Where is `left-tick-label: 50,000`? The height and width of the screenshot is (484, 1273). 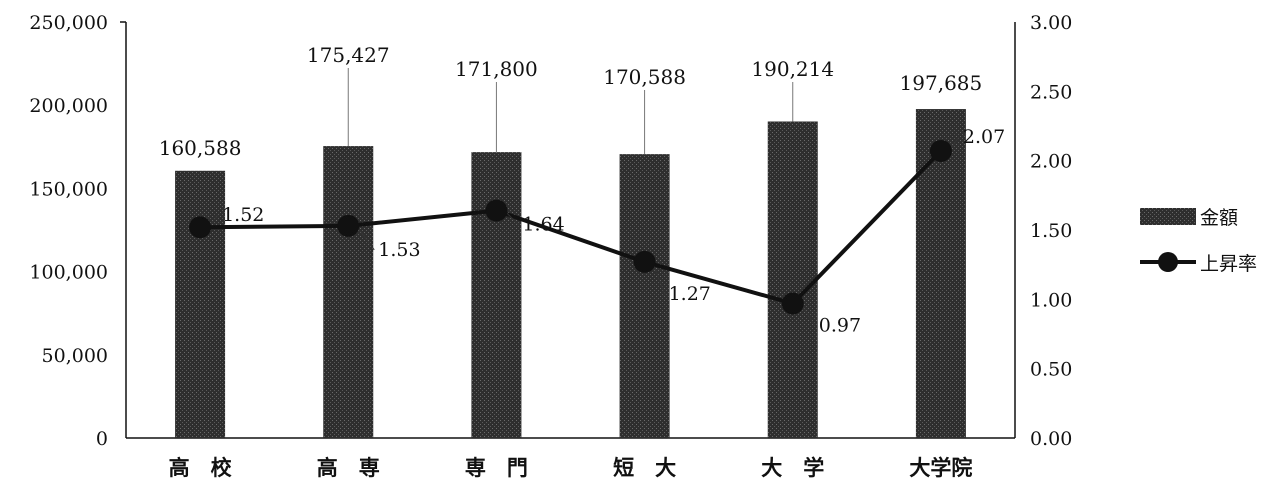 left-tick-label: 50,000 is located at coordinates (75, 356).